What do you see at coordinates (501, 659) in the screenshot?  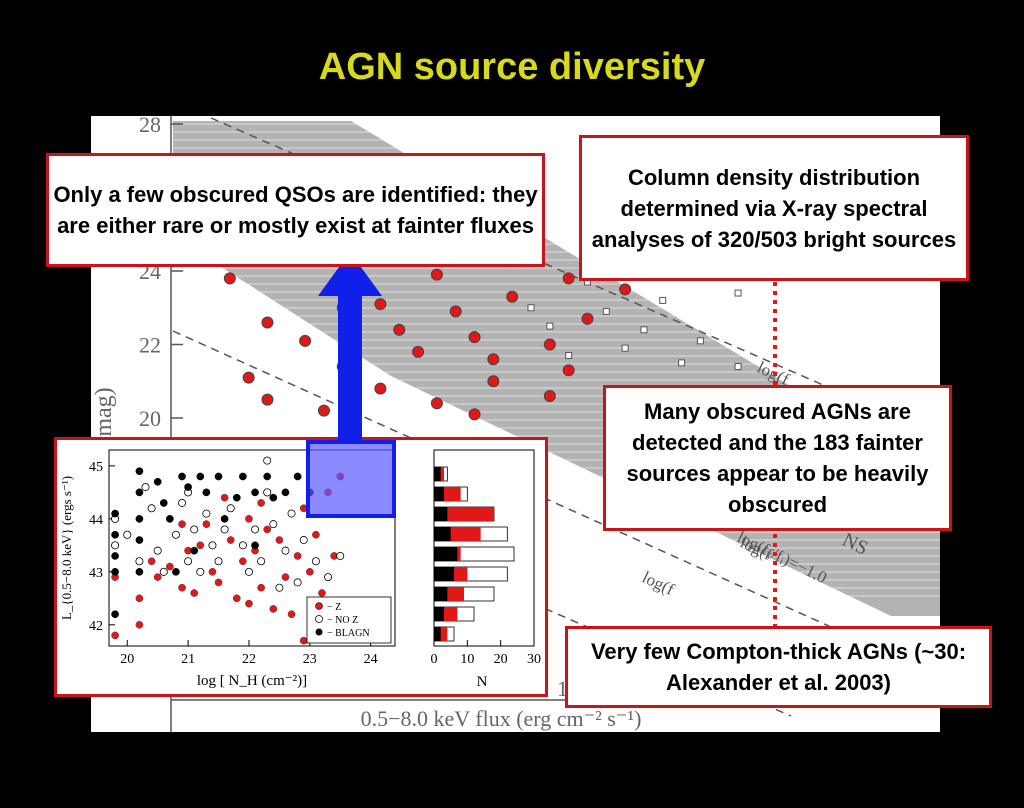 I see `hist-x-tick-label: 20` at bounding box center [501, 659].